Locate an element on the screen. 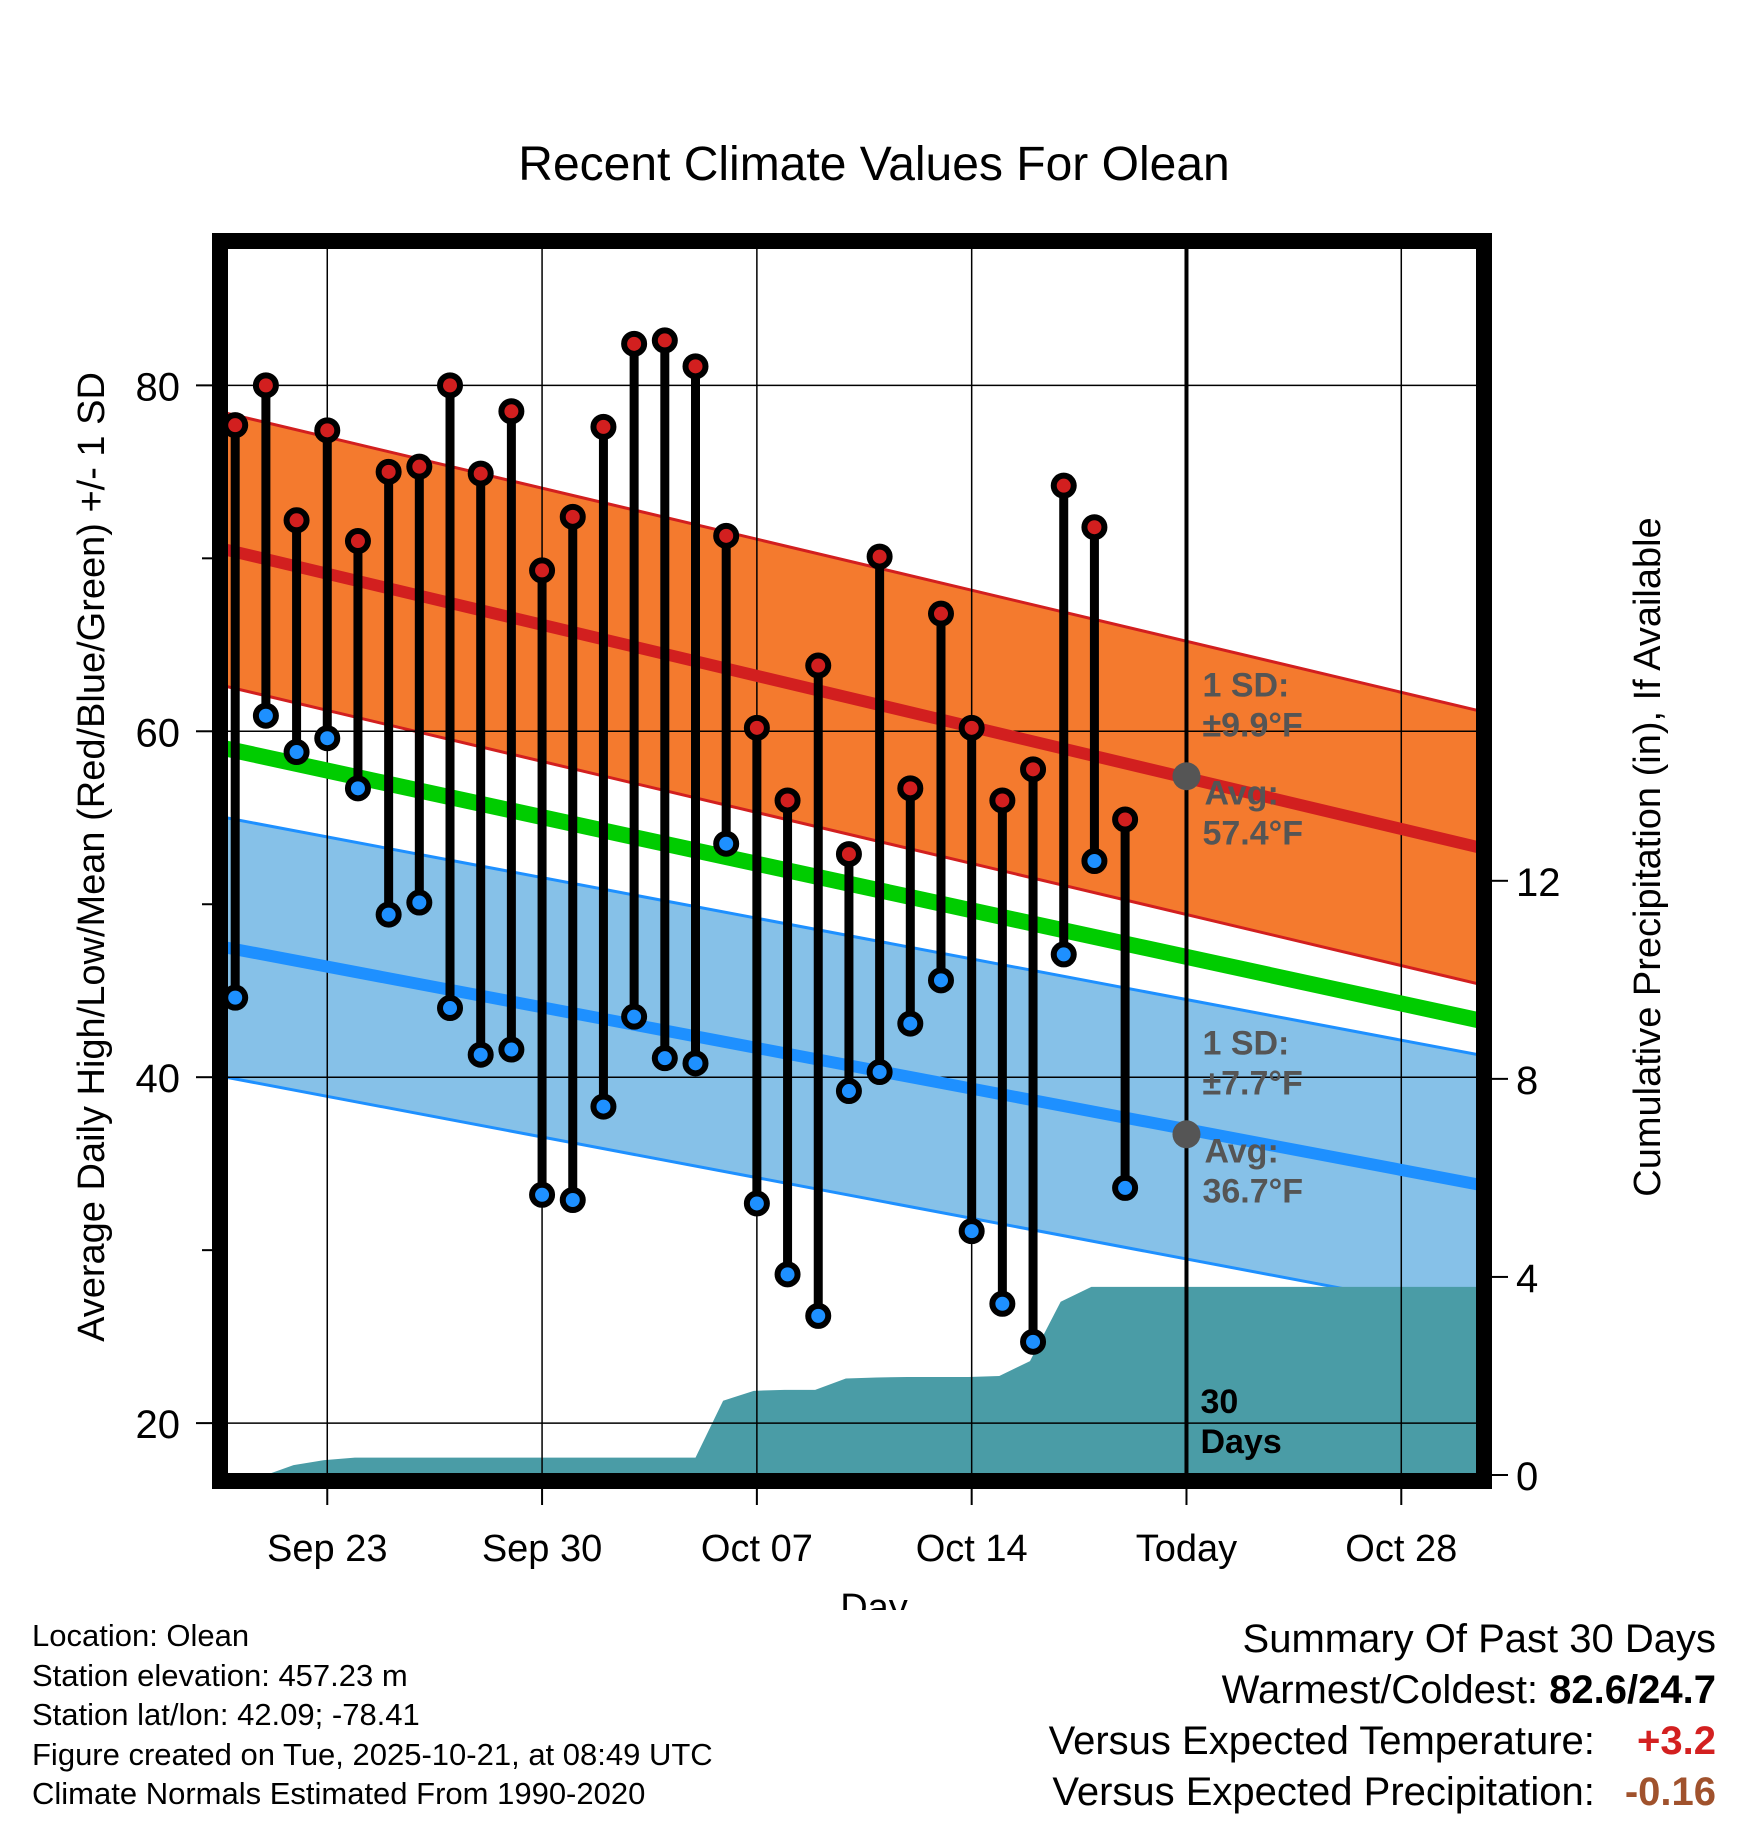 The width and height of the screenshot is (1748, 1828). y-tick-label-left: 40 is located at coordinates (158, 1079).